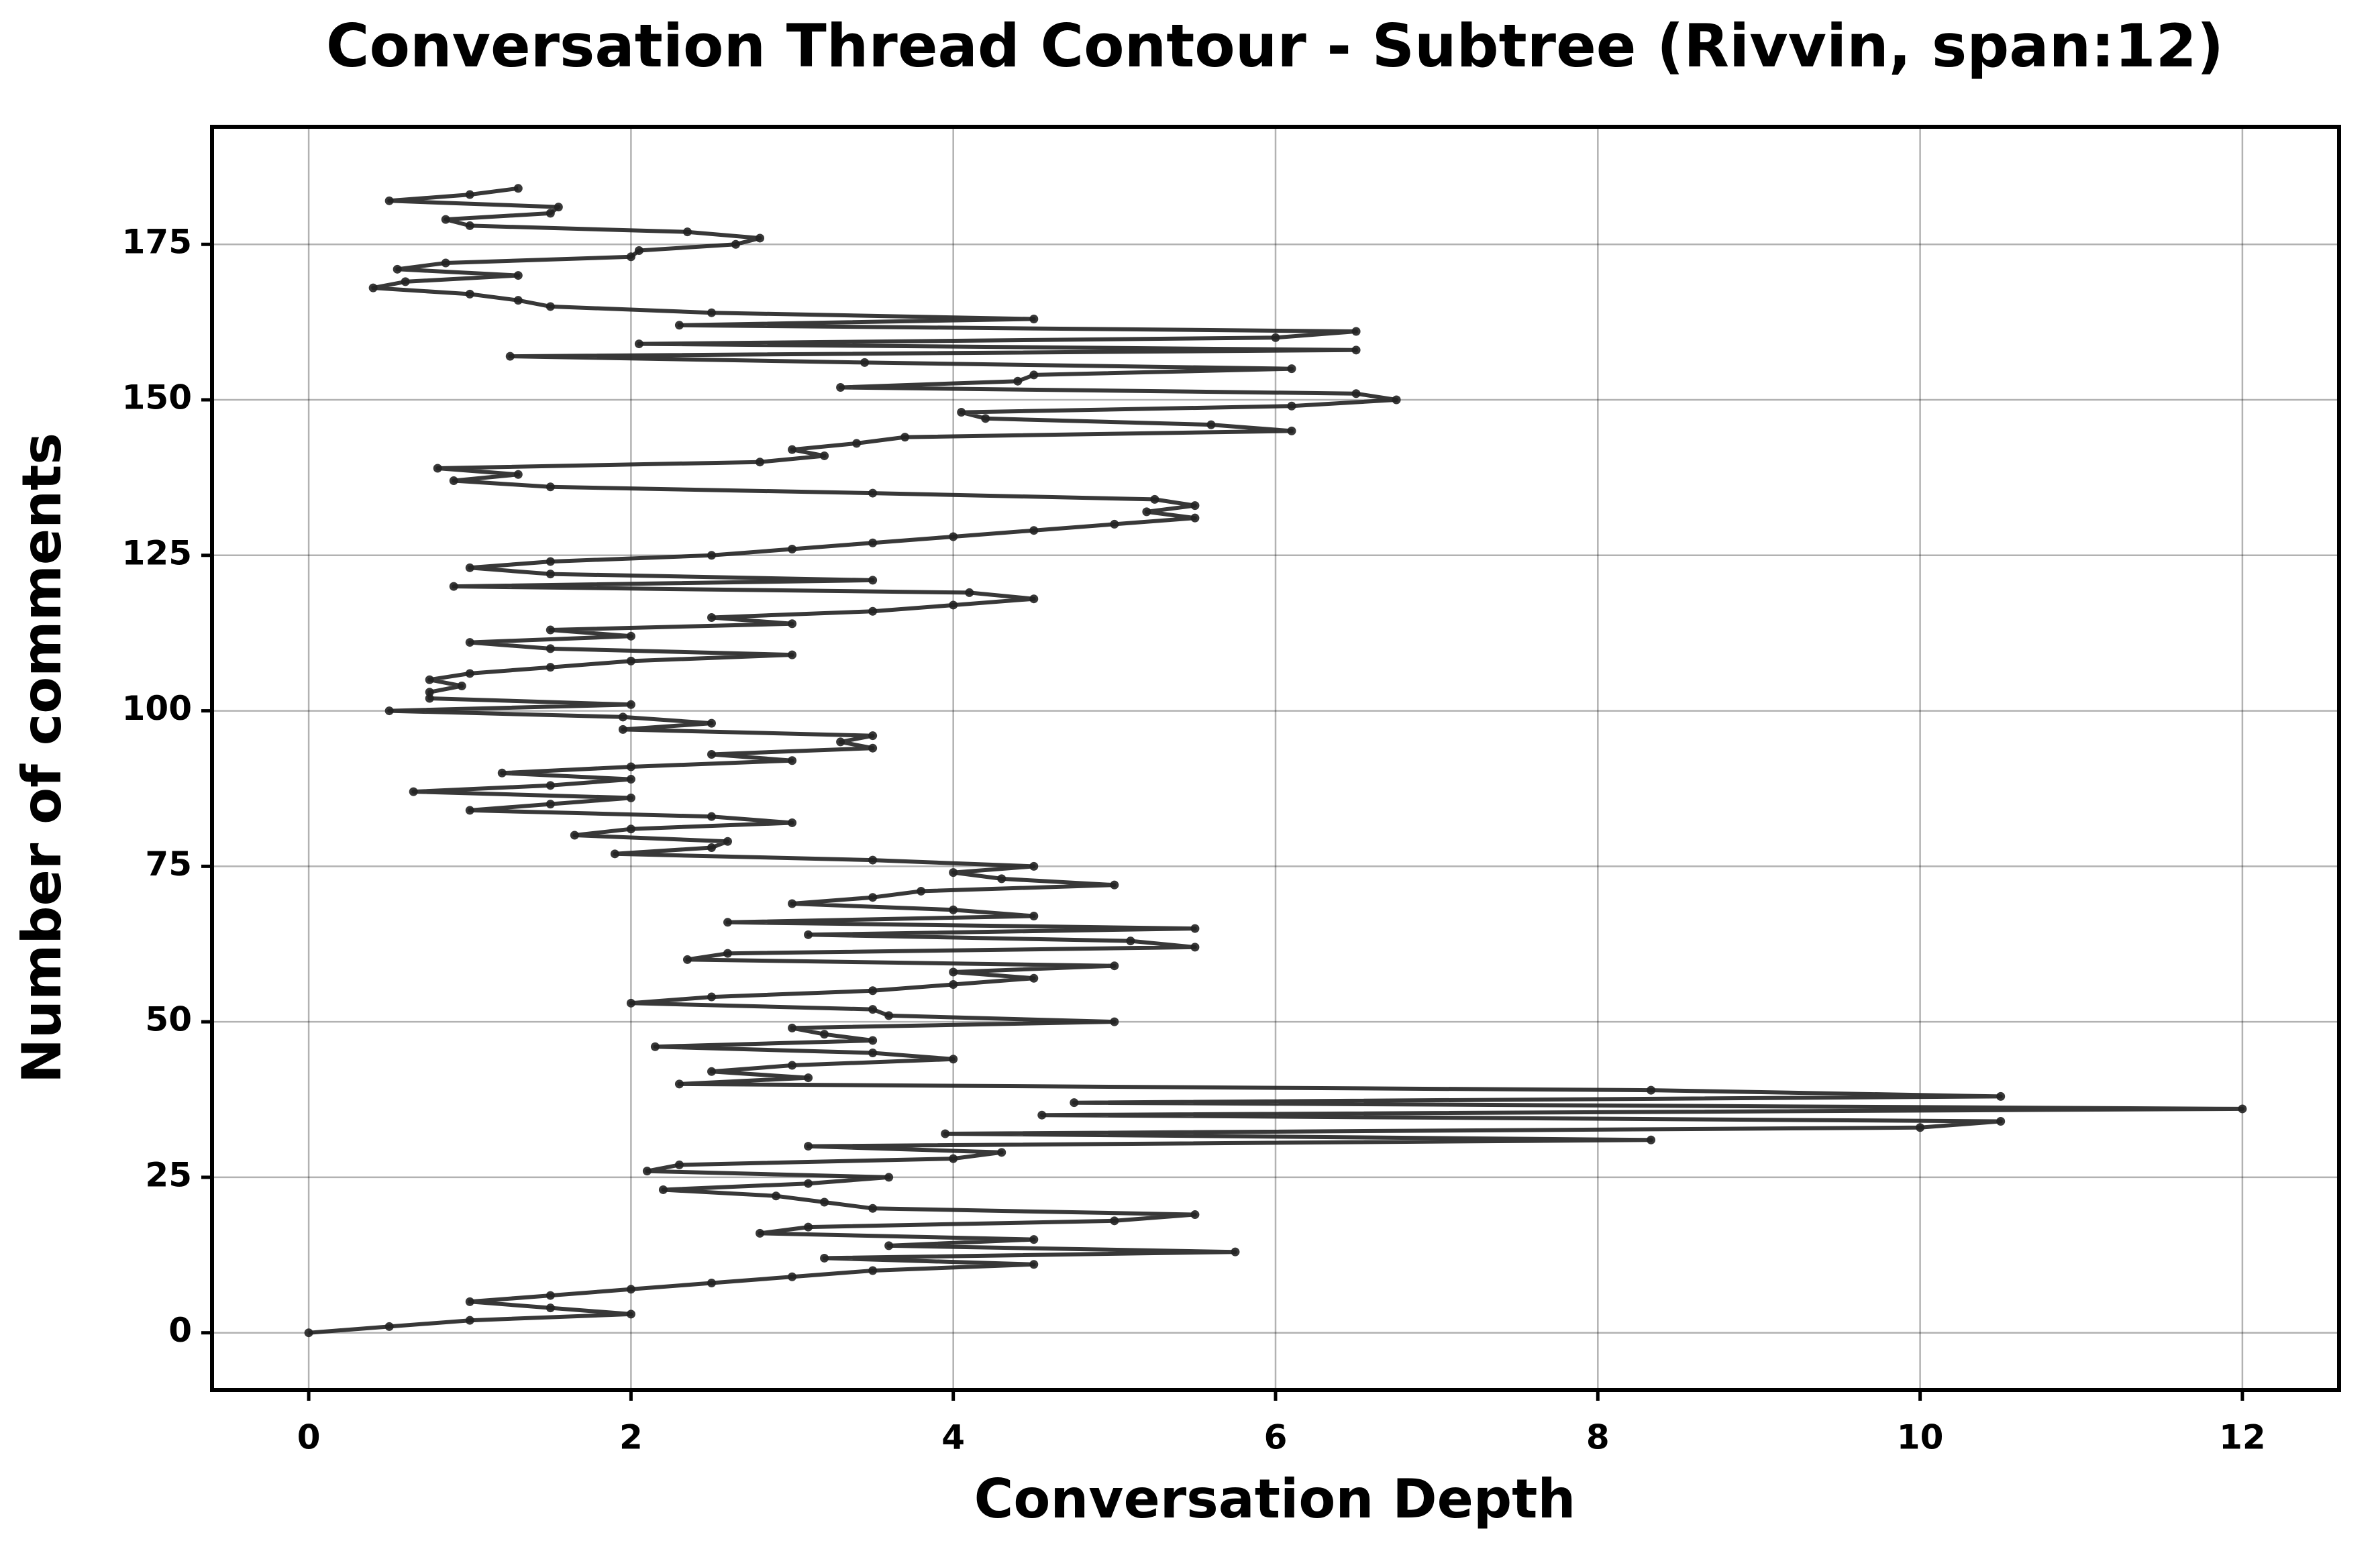 The width and height of the screenshot is (2380, 1549). Describe the element at coordinates (157, 552) in the screenshot. I see `y-tick-label: 125` at that location.